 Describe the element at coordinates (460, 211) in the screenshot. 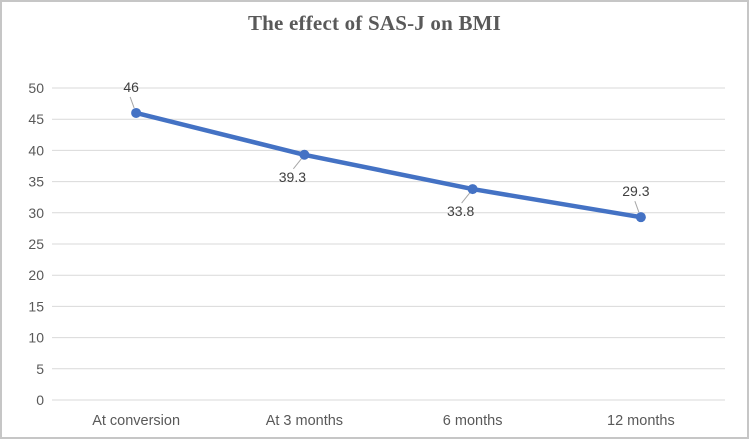

I see `data-point-label: 33.8` at that location.